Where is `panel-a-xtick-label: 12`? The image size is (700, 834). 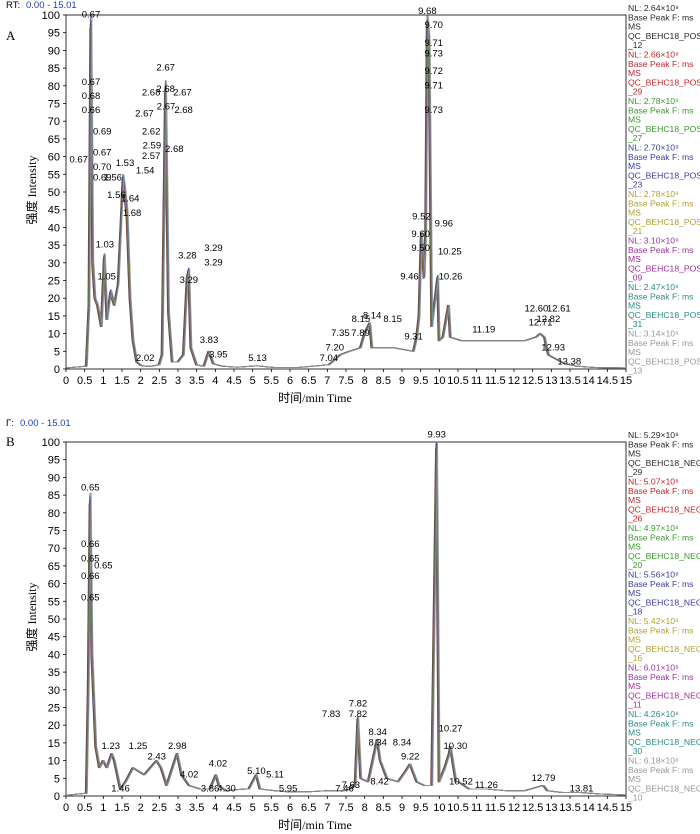 panel-a-xtick-label: 12 is located at coordinates (514, 381).